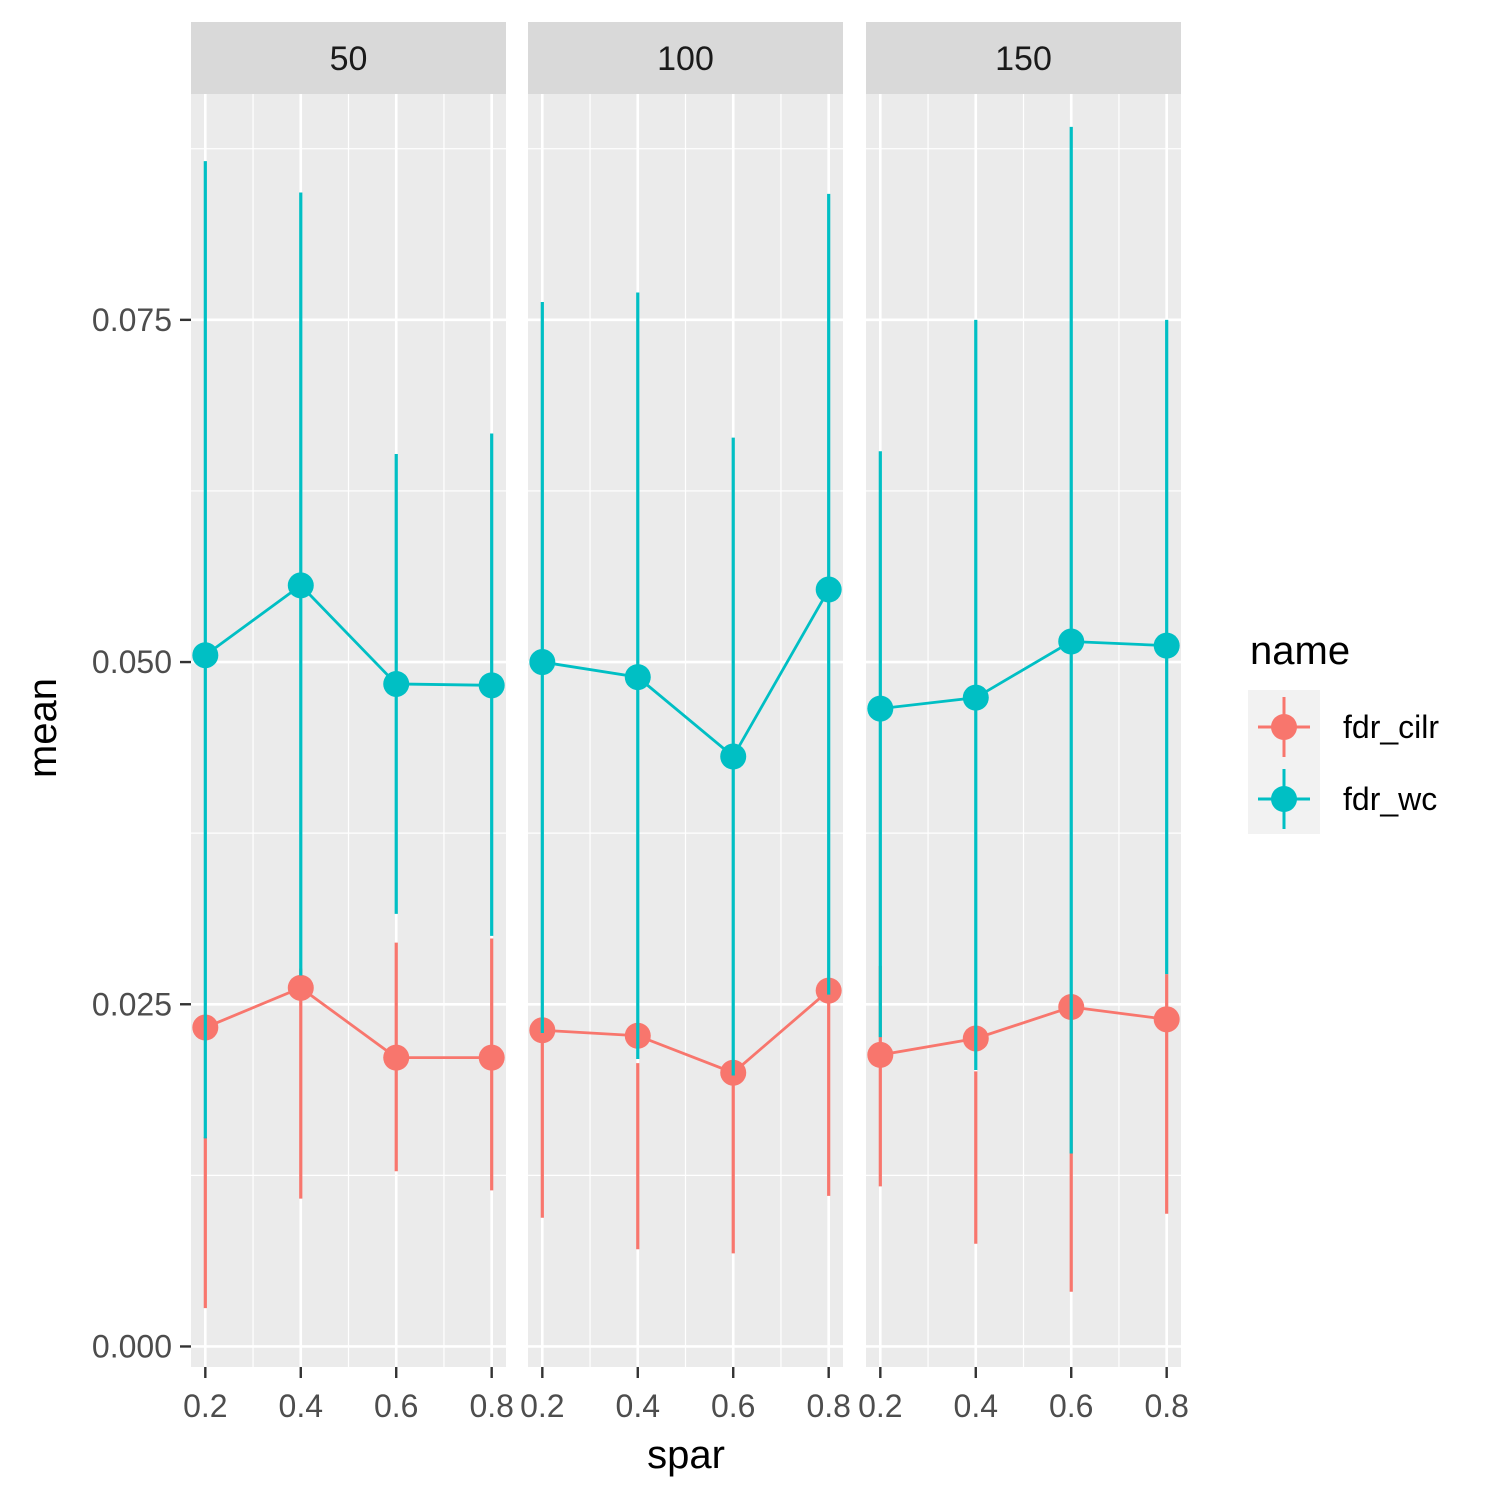 This screenshot has width=1500, height=1500. I want to click on y-axis: 0.000 0.025 0.050 0.075, so click(141, 833).